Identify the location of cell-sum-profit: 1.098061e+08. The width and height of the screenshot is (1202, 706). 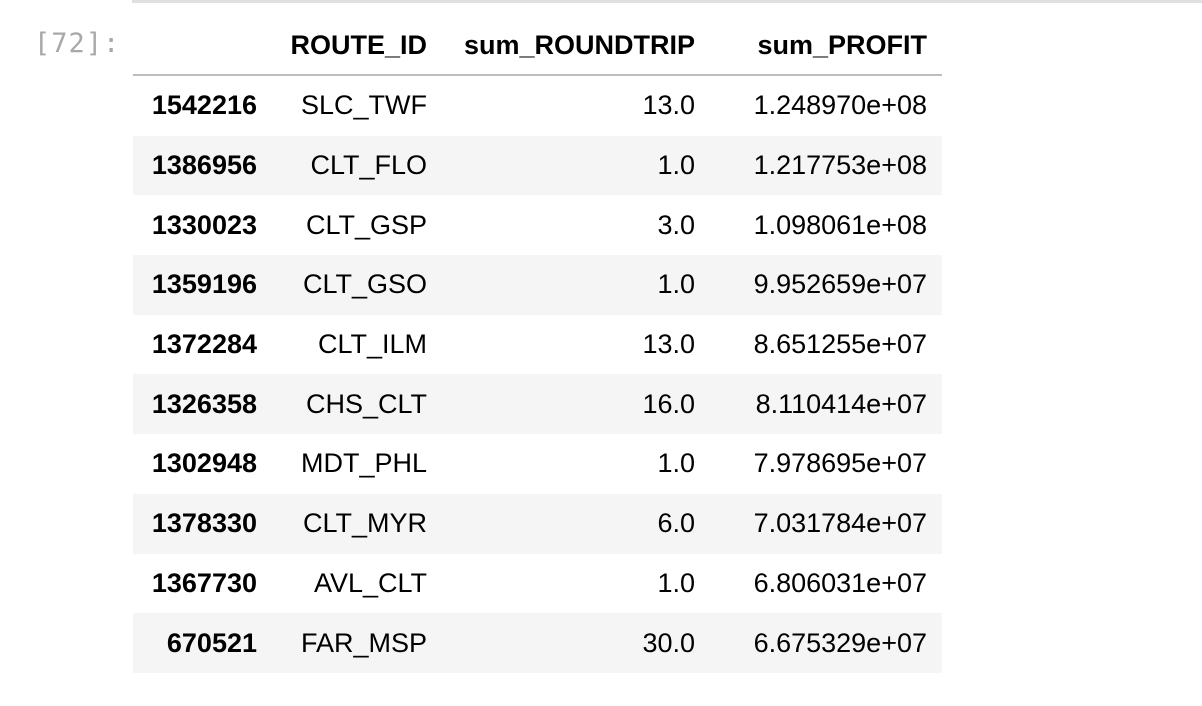
(840, 224).